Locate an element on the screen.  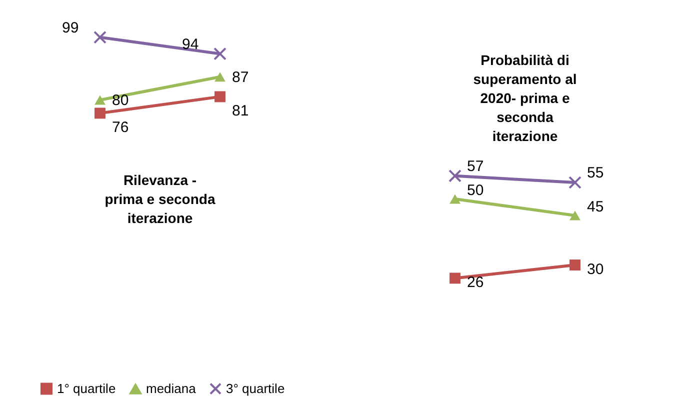
text: Rilevanza - prima e seconda iterazione is located at coordinates (160, 199).